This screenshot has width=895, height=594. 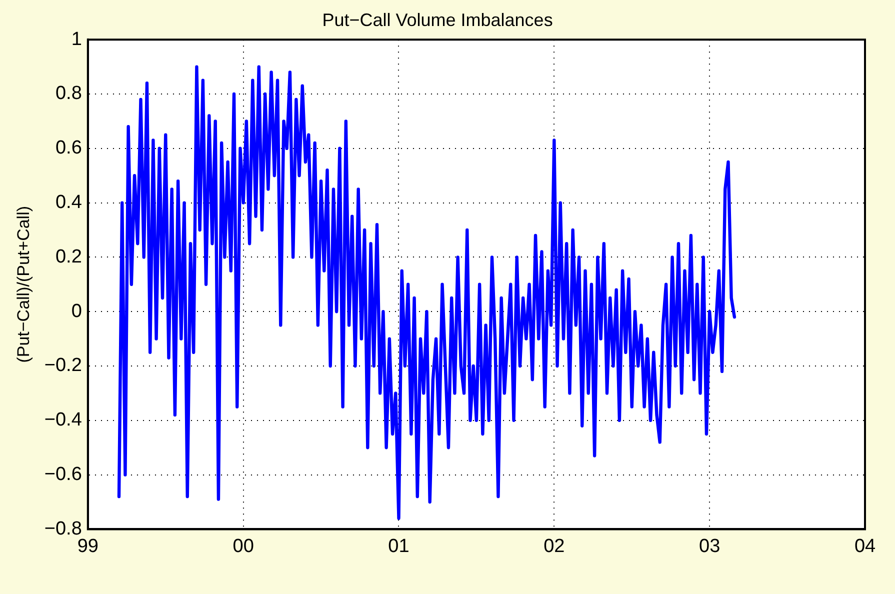 What do you see at coordinates (437, 20) in the screenshot?
I see `chart-title: Put−Call Volume Imbalances` at bounding box center [437, 20].